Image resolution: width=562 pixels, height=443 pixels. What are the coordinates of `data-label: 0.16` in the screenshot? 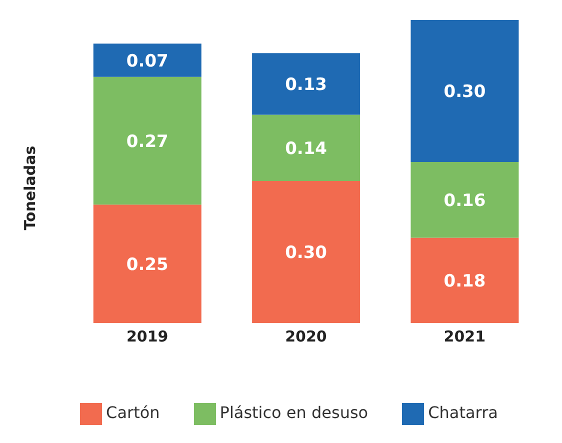 It's located at (465, 200).